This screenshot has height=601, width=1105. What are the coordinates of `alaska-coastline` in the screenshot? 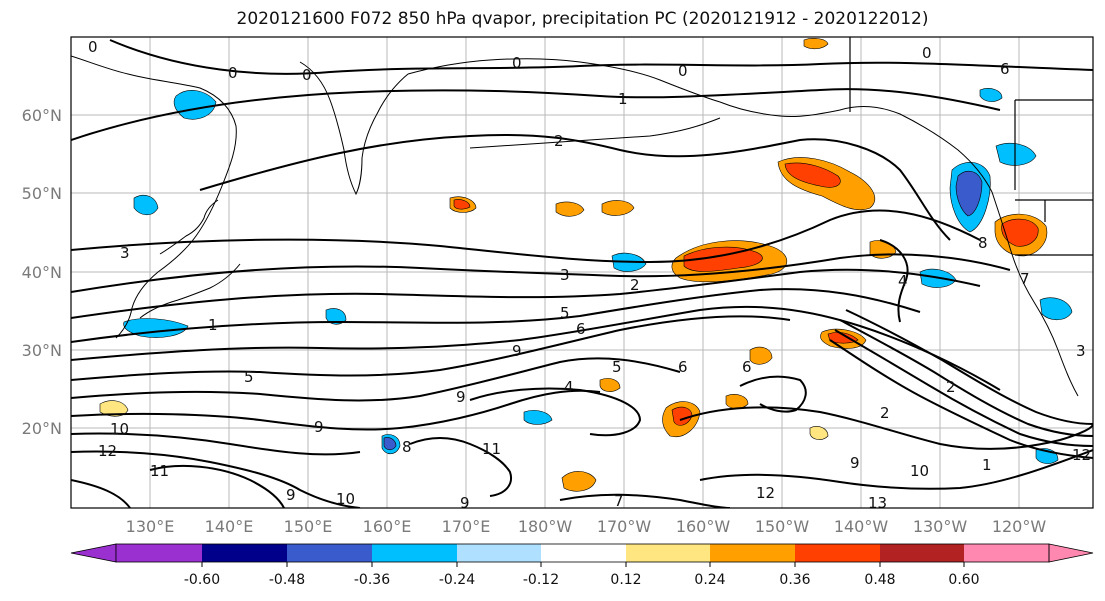 It's located at (856, 147).